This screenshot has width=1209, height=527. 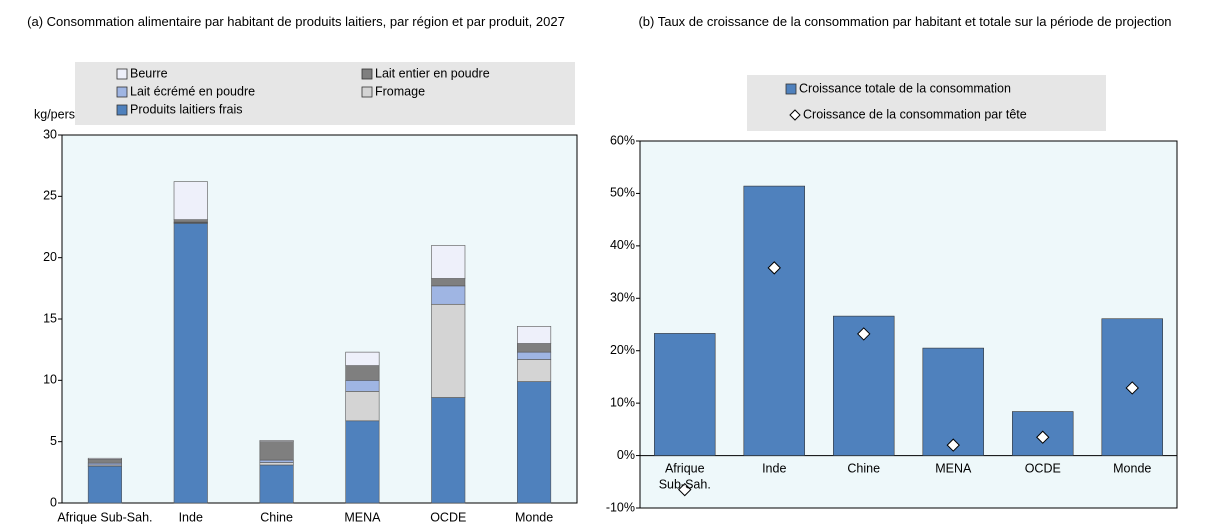 I want to click on y-tick-label: 20%, so click(x=622, y=350).